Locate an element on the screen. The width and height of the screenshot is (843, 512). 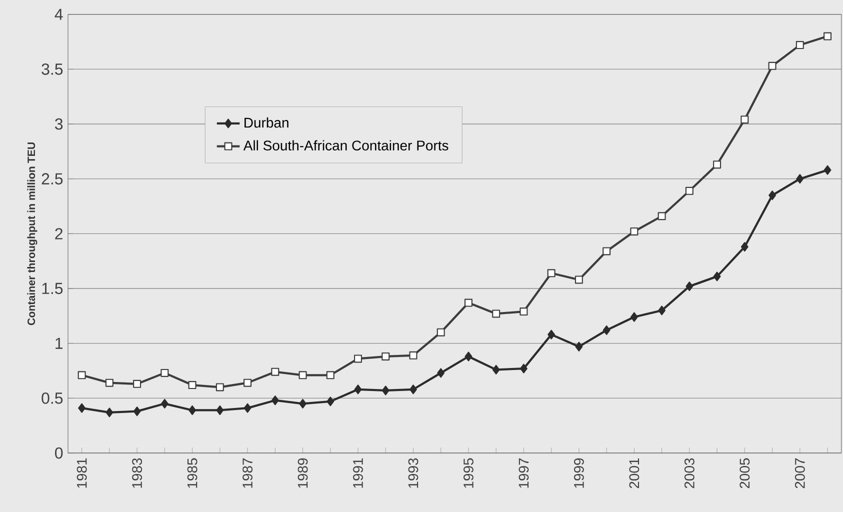
x-tick-label: 1983 is located at coordinates (137, 473).